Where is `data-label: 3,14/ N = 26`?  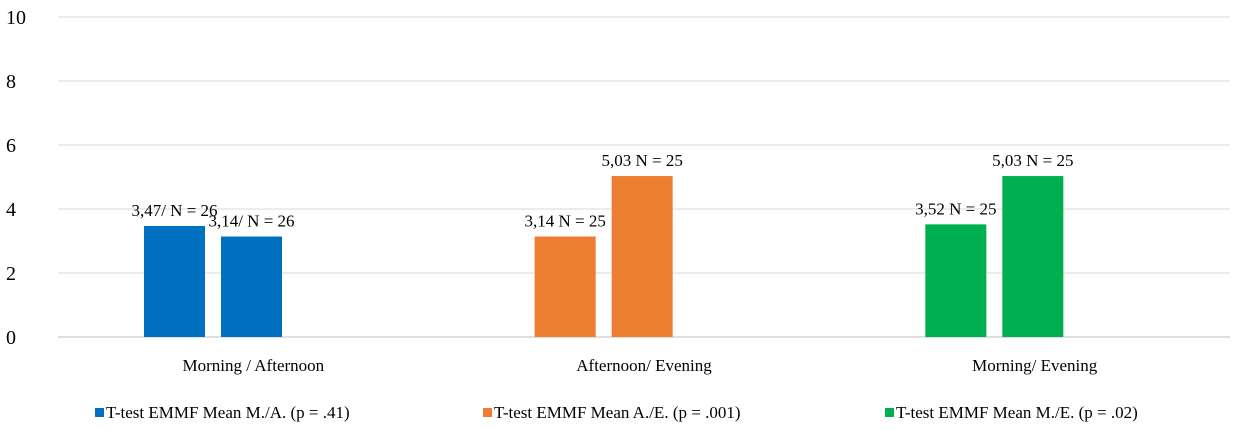 data-label: 3,14/ N = 26 is located at coordinates (251, 221).